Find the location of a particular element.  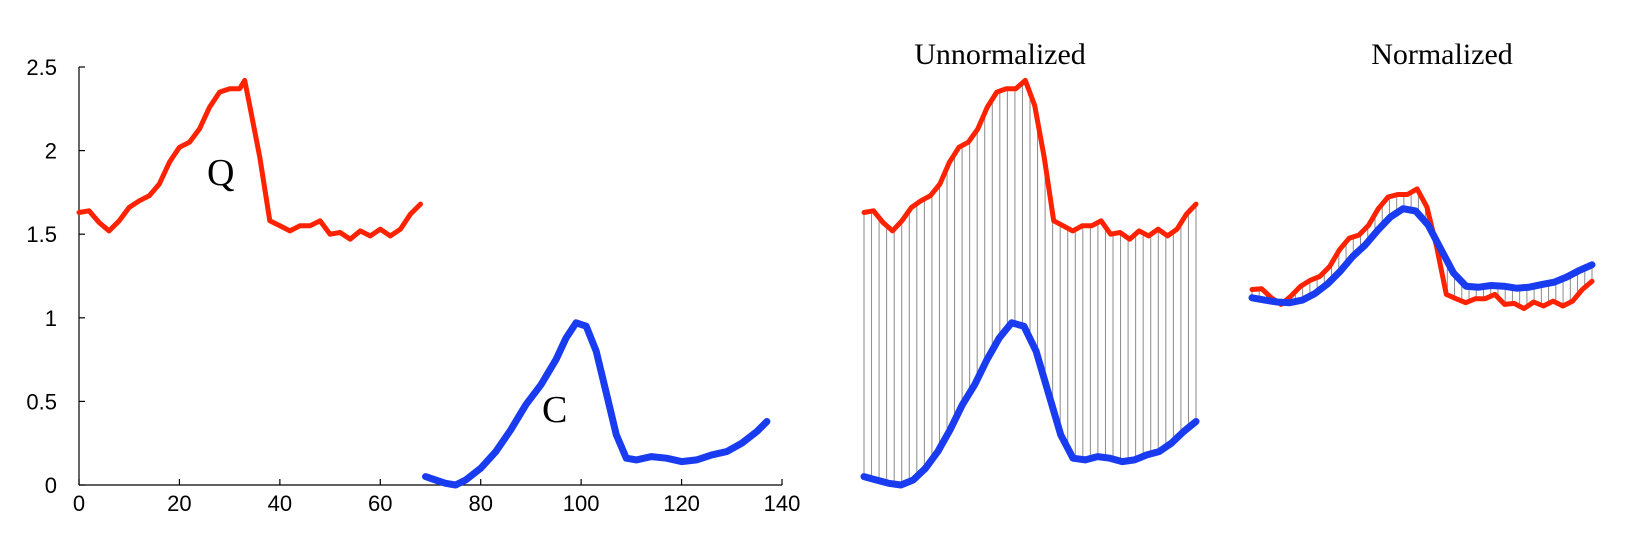

y-tick-label: 1 is located at coordinates (51, 318).